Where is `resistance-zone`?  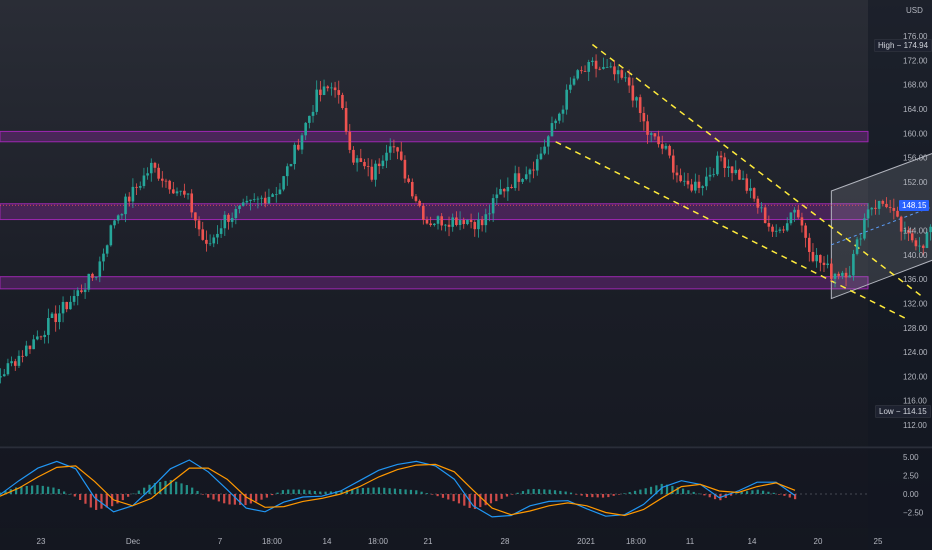 resistance-zone is located at coordinates (434, 136).